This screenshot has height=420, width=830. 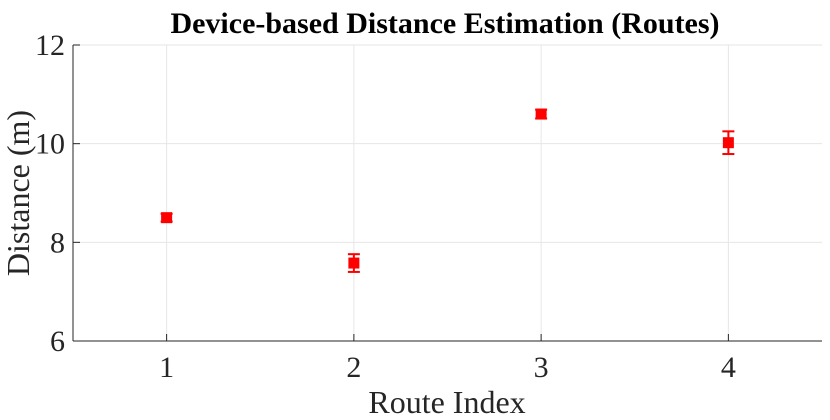 I want to click on x-axis-label: Route Index, so click(x=446, y=402).